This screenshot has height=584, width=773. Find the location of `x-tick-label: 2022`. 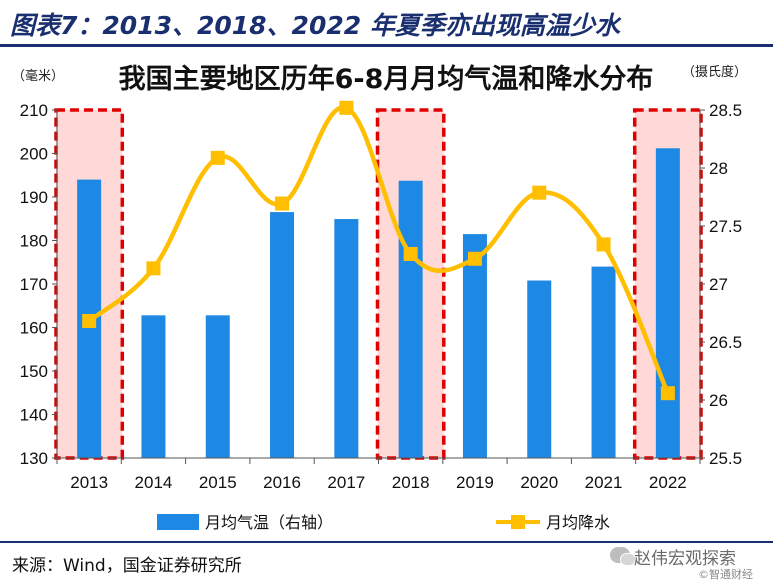

x-tick-label: 2022 is located at coordinates (668, 482).